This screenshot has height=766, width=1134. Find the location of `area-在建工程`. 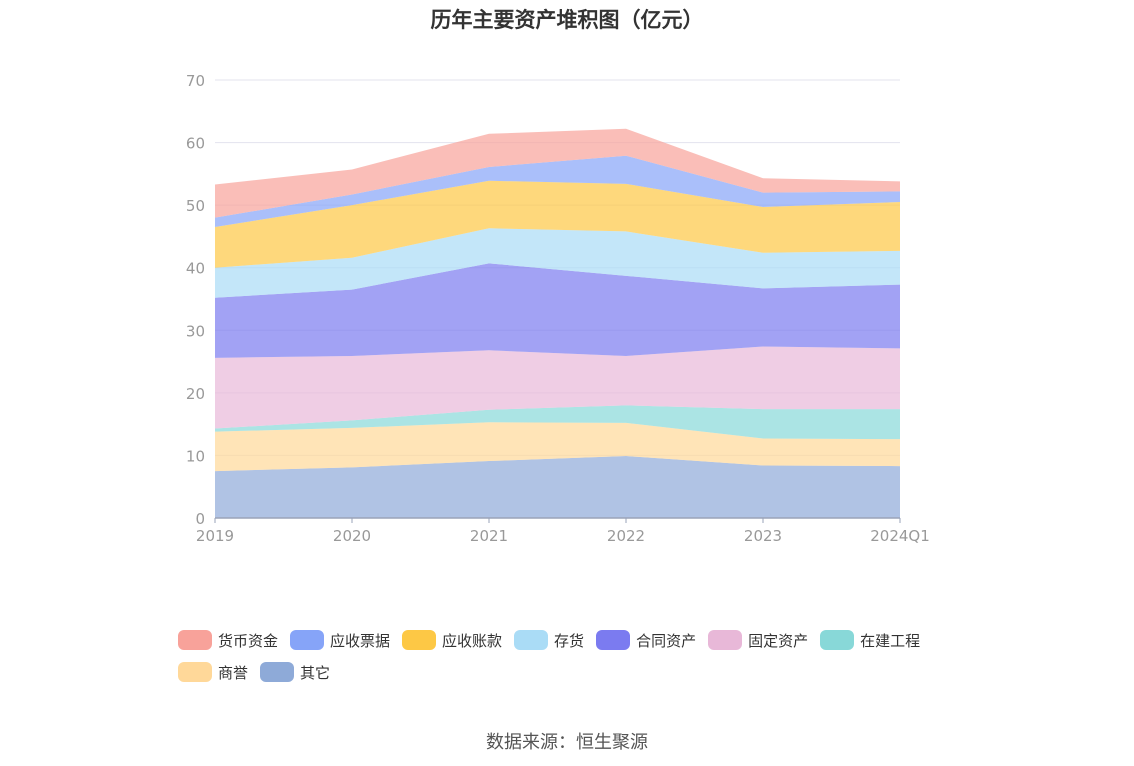

area-在建工程 is located at coordinates (557, 422).